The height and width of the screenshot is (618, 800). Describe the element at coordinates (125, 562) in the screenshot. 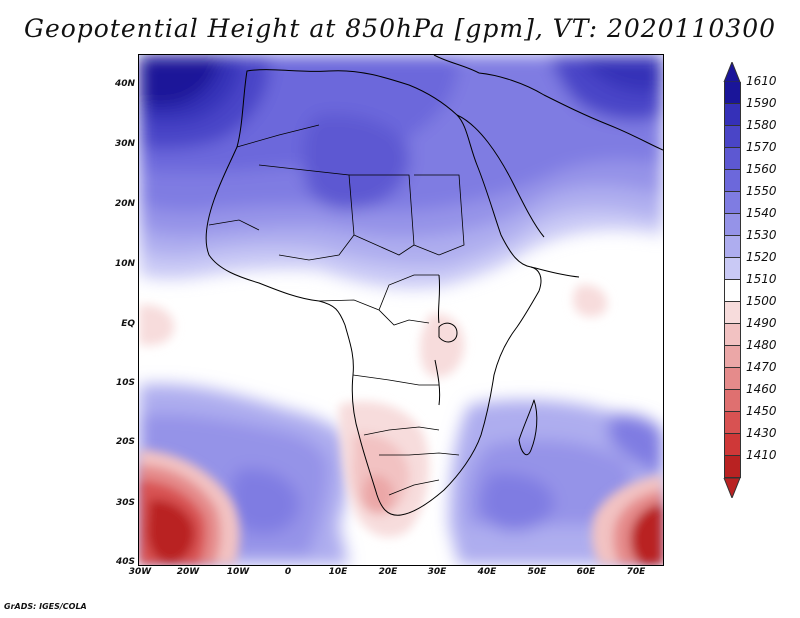

I see `lat-label-40s: 40S` at that location.